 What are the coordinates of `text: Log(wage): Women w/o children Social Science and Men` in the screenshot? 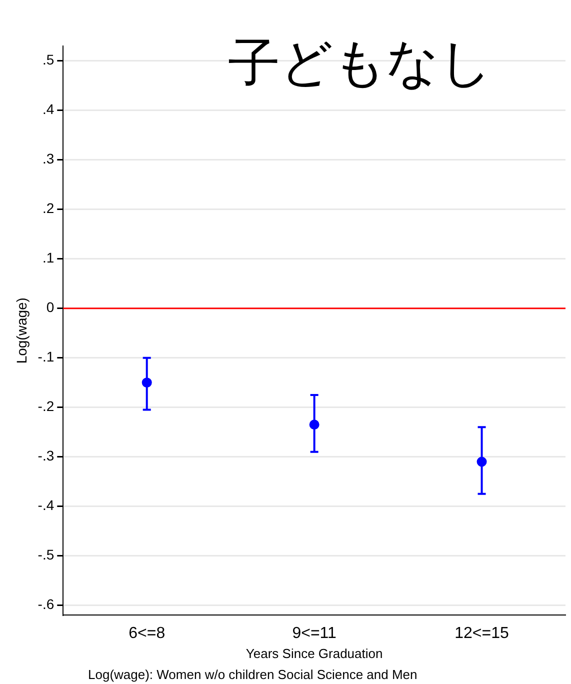 It's located at (253, 674).